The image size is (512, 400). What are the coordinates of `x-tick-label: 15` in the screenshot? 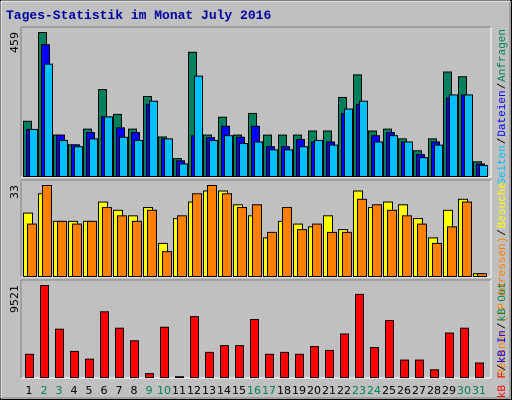 It's located at (239, 390).